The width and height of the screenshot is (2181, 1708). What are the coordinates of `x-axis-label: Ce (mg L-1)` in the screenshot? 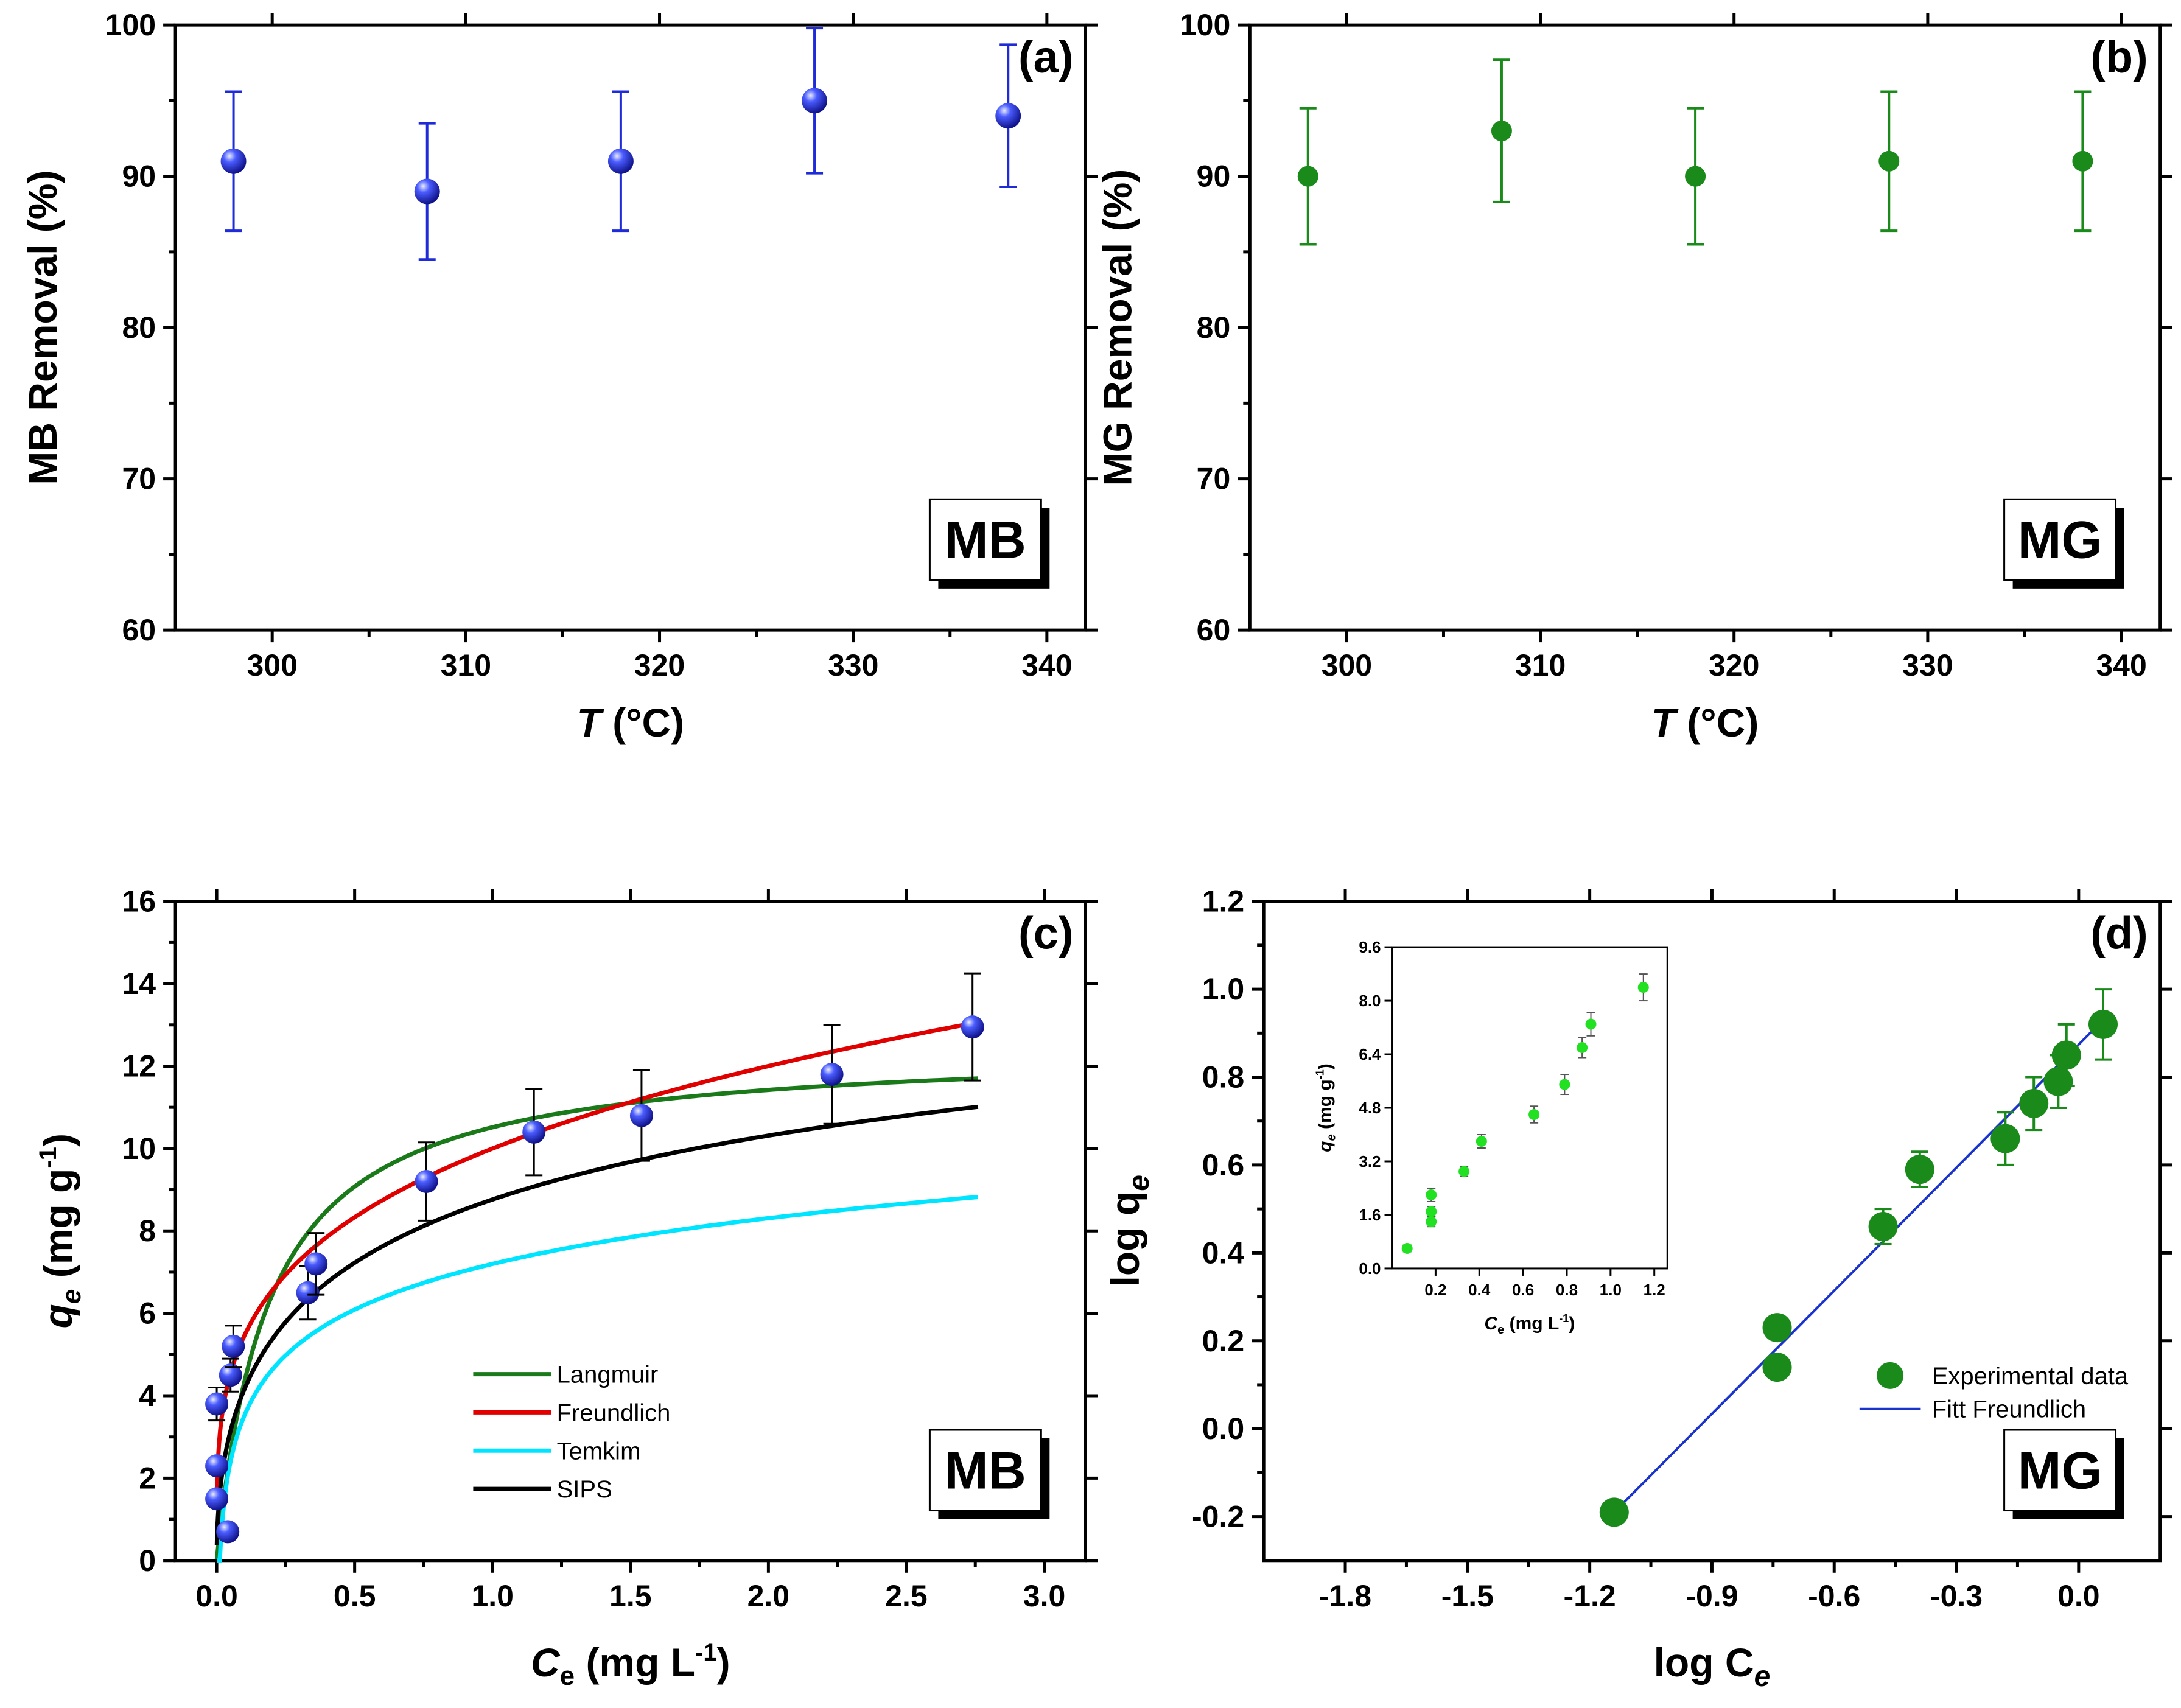 It's located at (630, 1665).